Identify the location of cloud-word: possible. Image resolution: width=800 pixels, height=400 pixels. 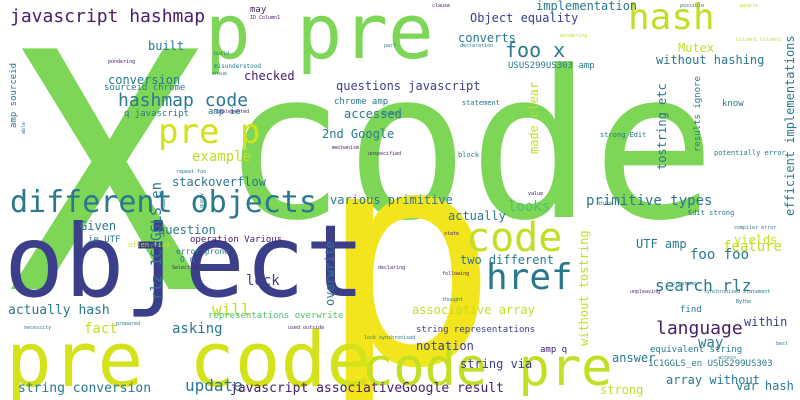
(692, 6).